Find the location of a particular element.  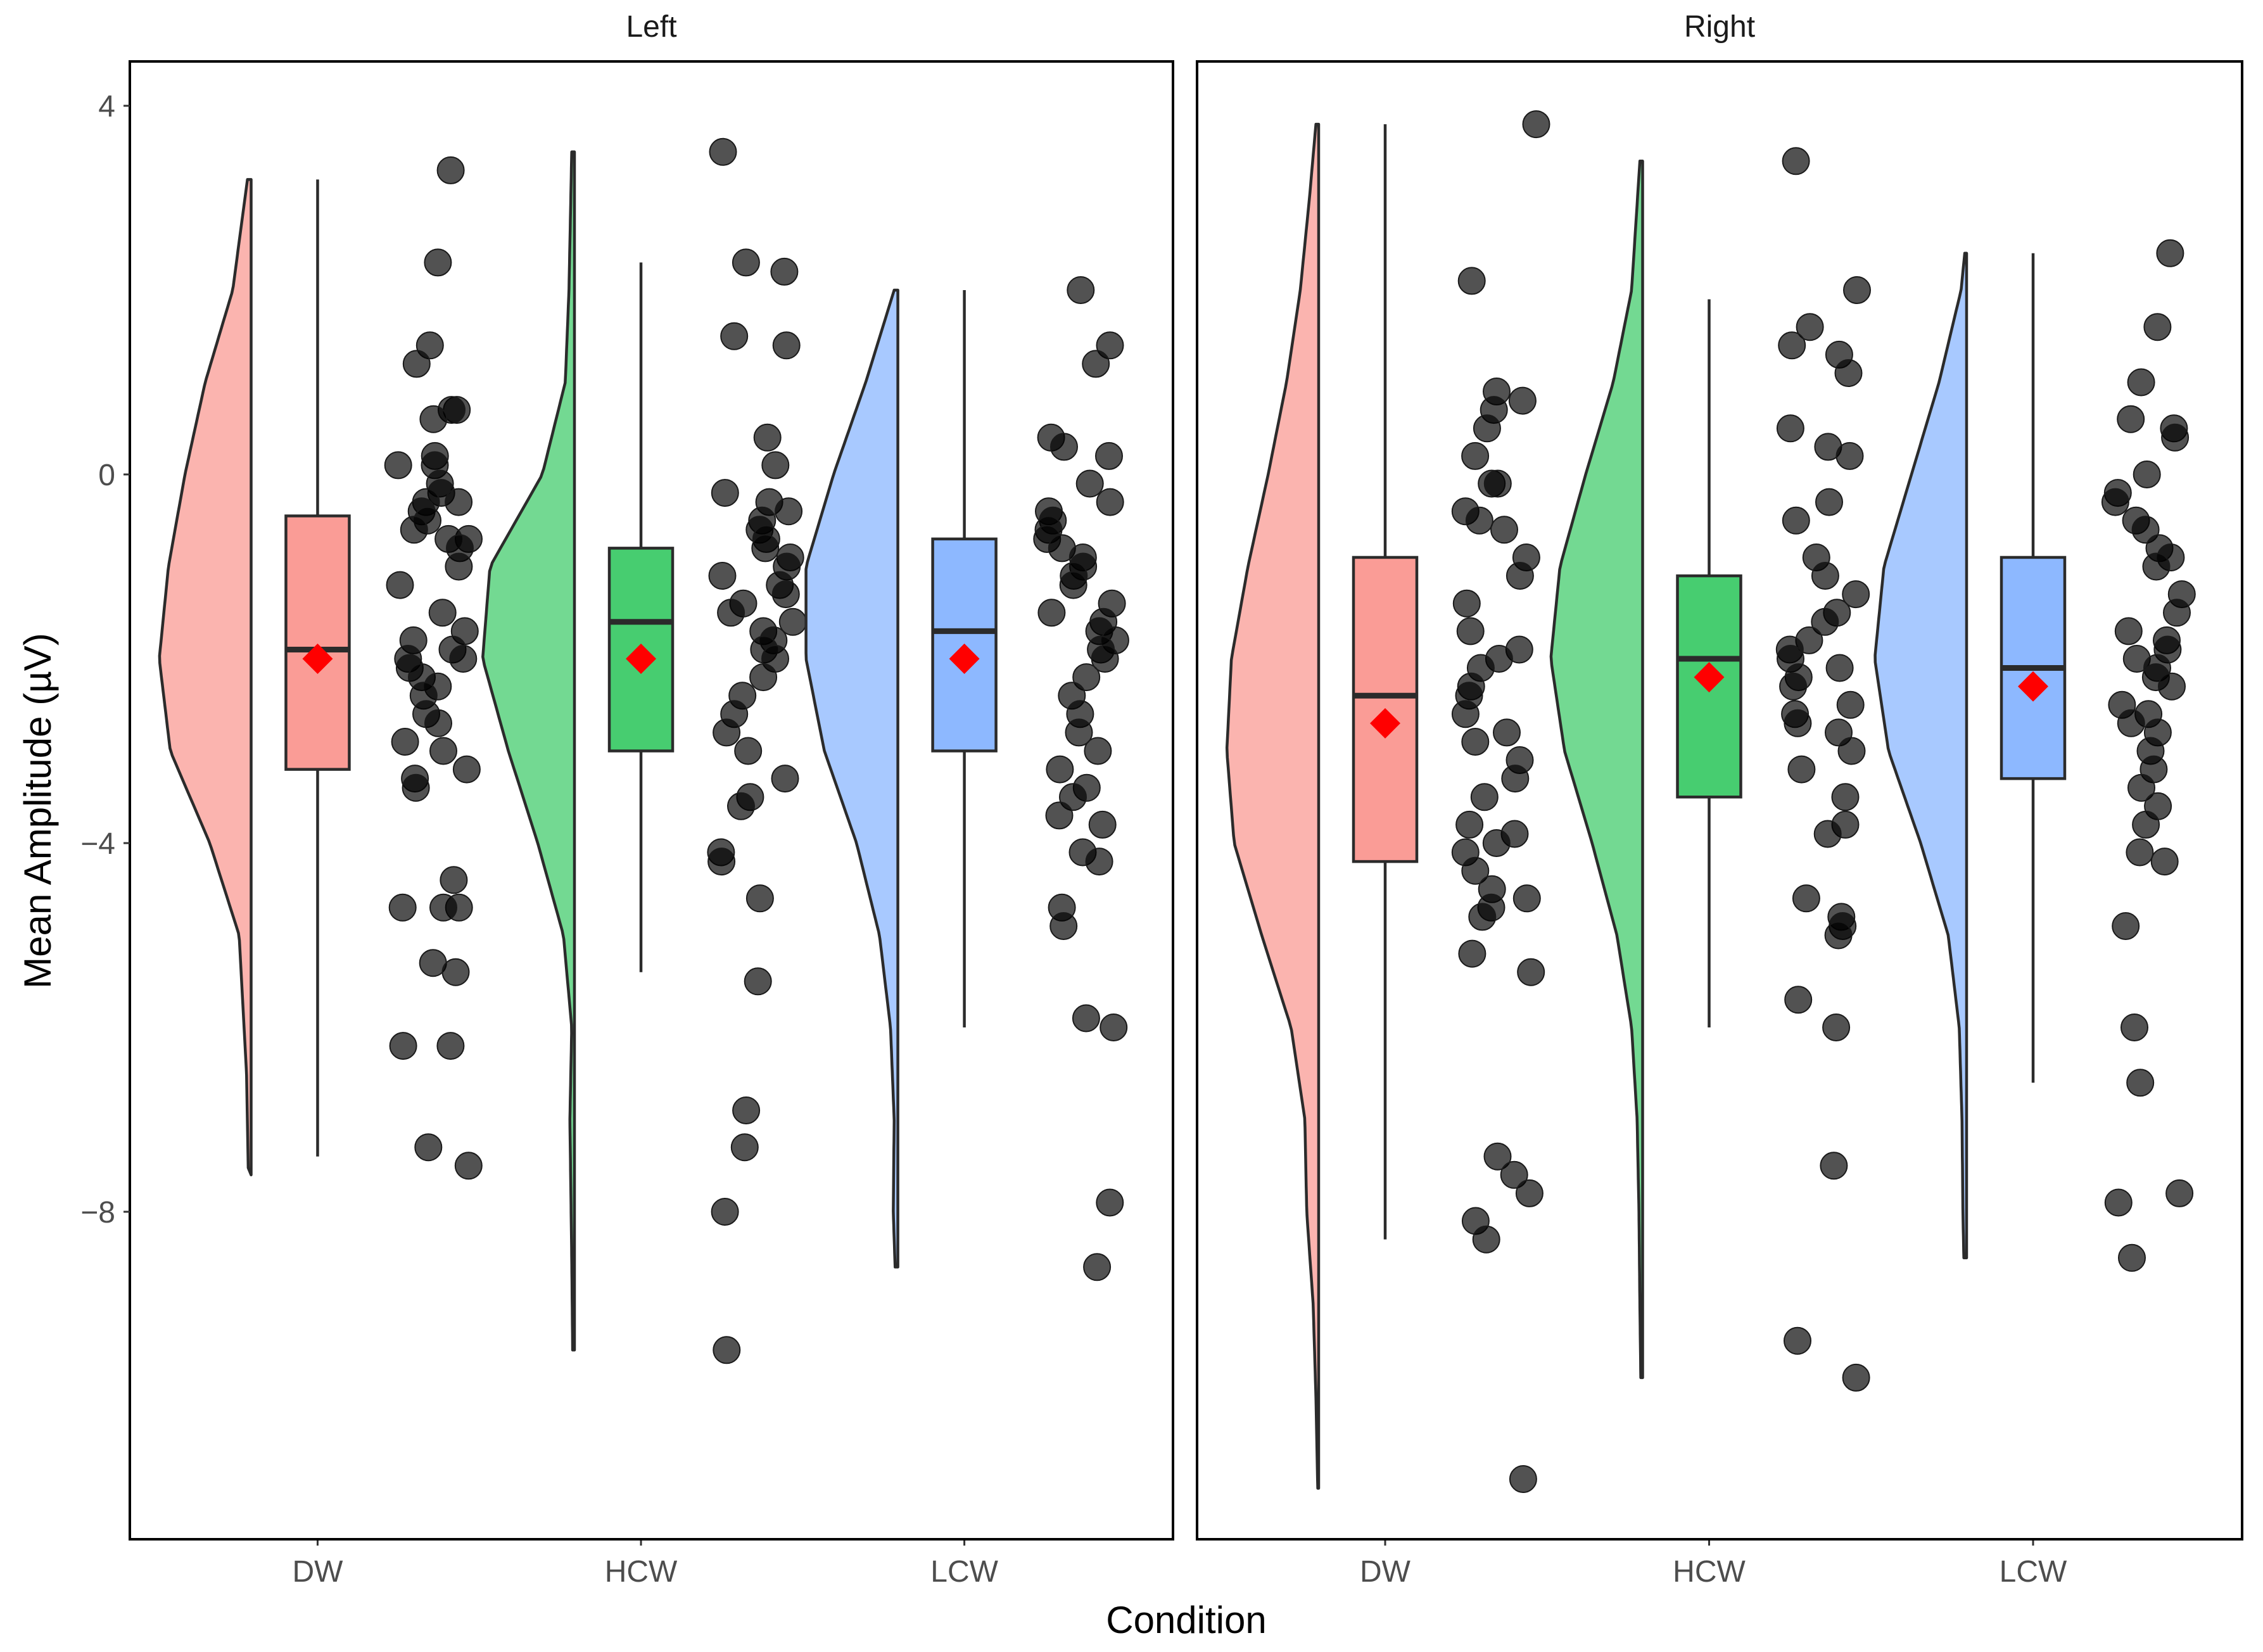

y-axis-title: Mean Amplitude (µV) is located at coordinates (37, 811).